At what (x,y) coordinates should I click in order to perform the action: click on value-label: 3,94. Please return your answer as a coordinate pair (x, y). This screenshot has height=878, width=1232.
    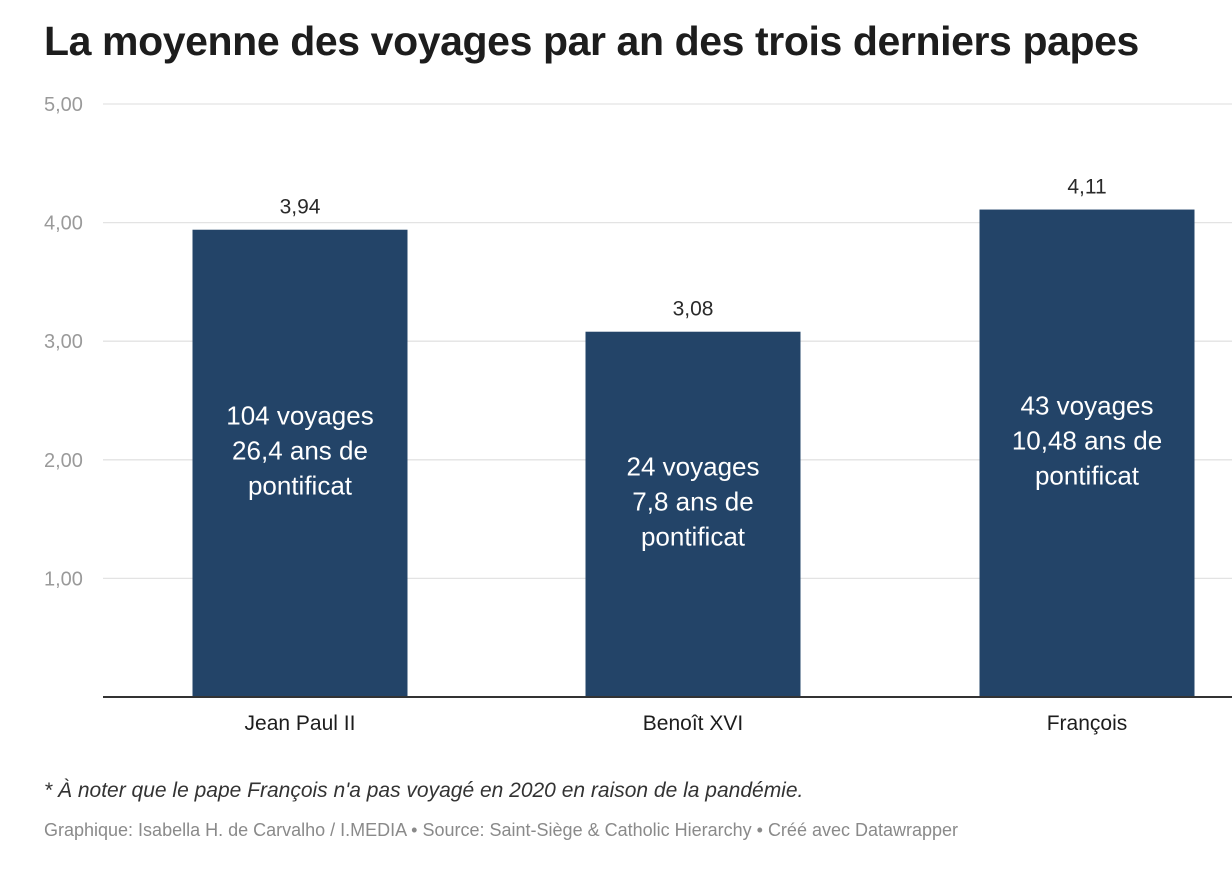
    Looking at the image, I should click on (300, 207).